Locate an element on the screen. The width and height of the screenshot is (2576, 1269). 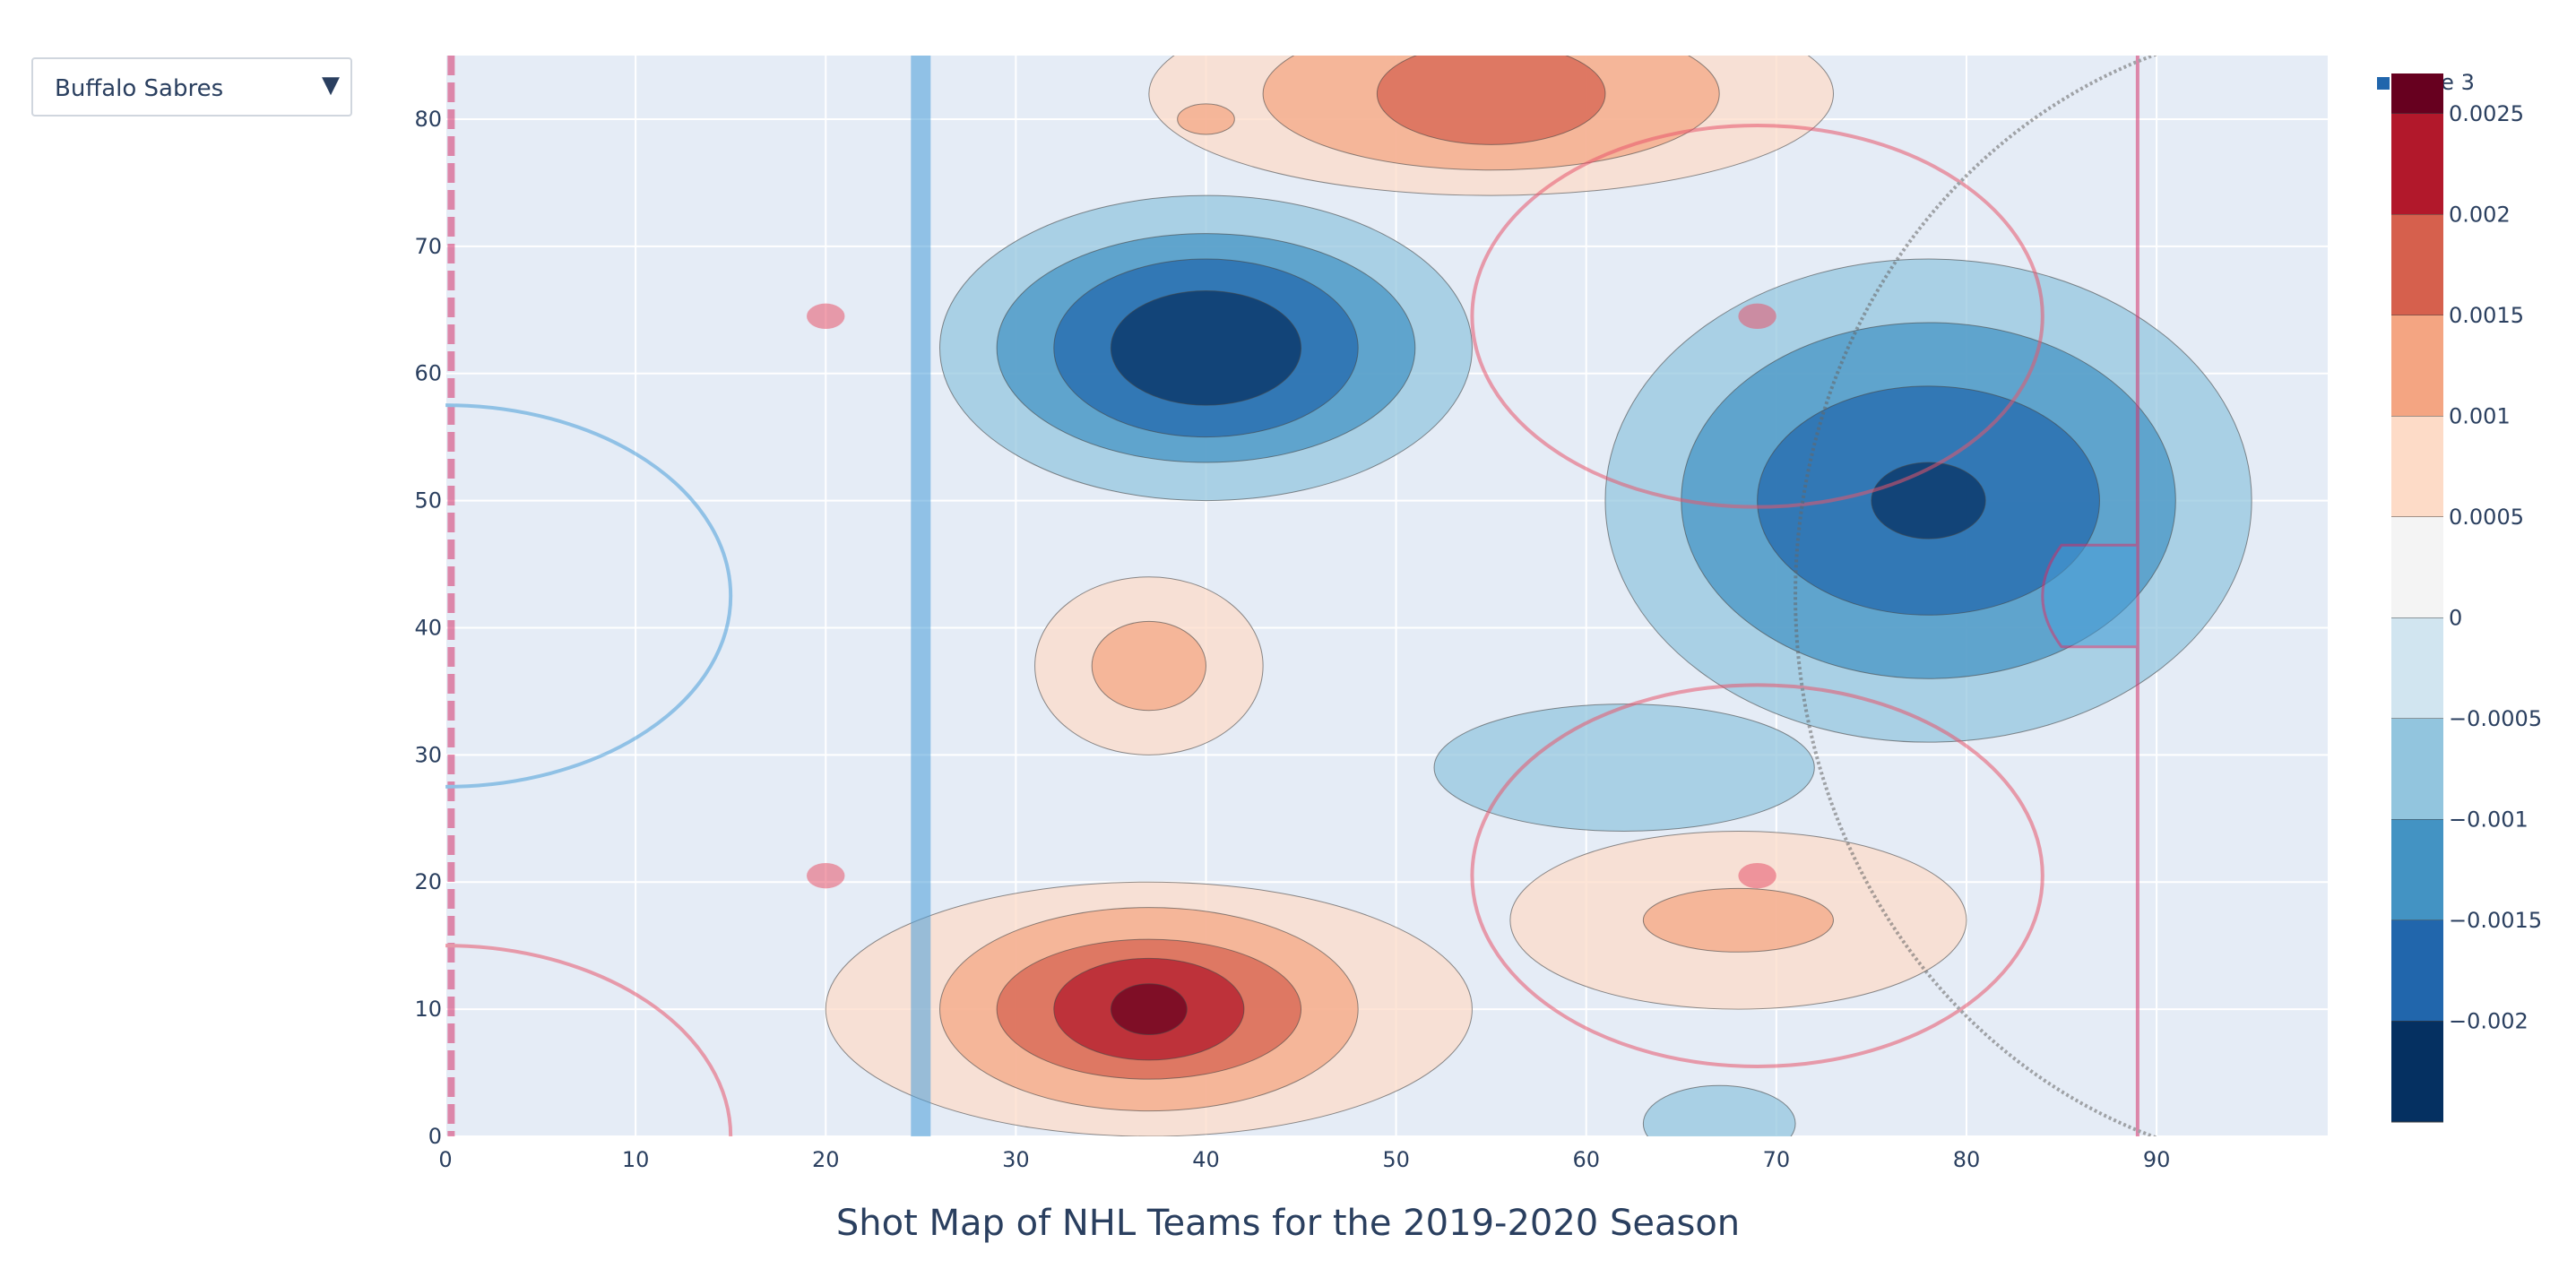
colorbar-tick-label: 0.001 is located at coordinates (2480, 417).